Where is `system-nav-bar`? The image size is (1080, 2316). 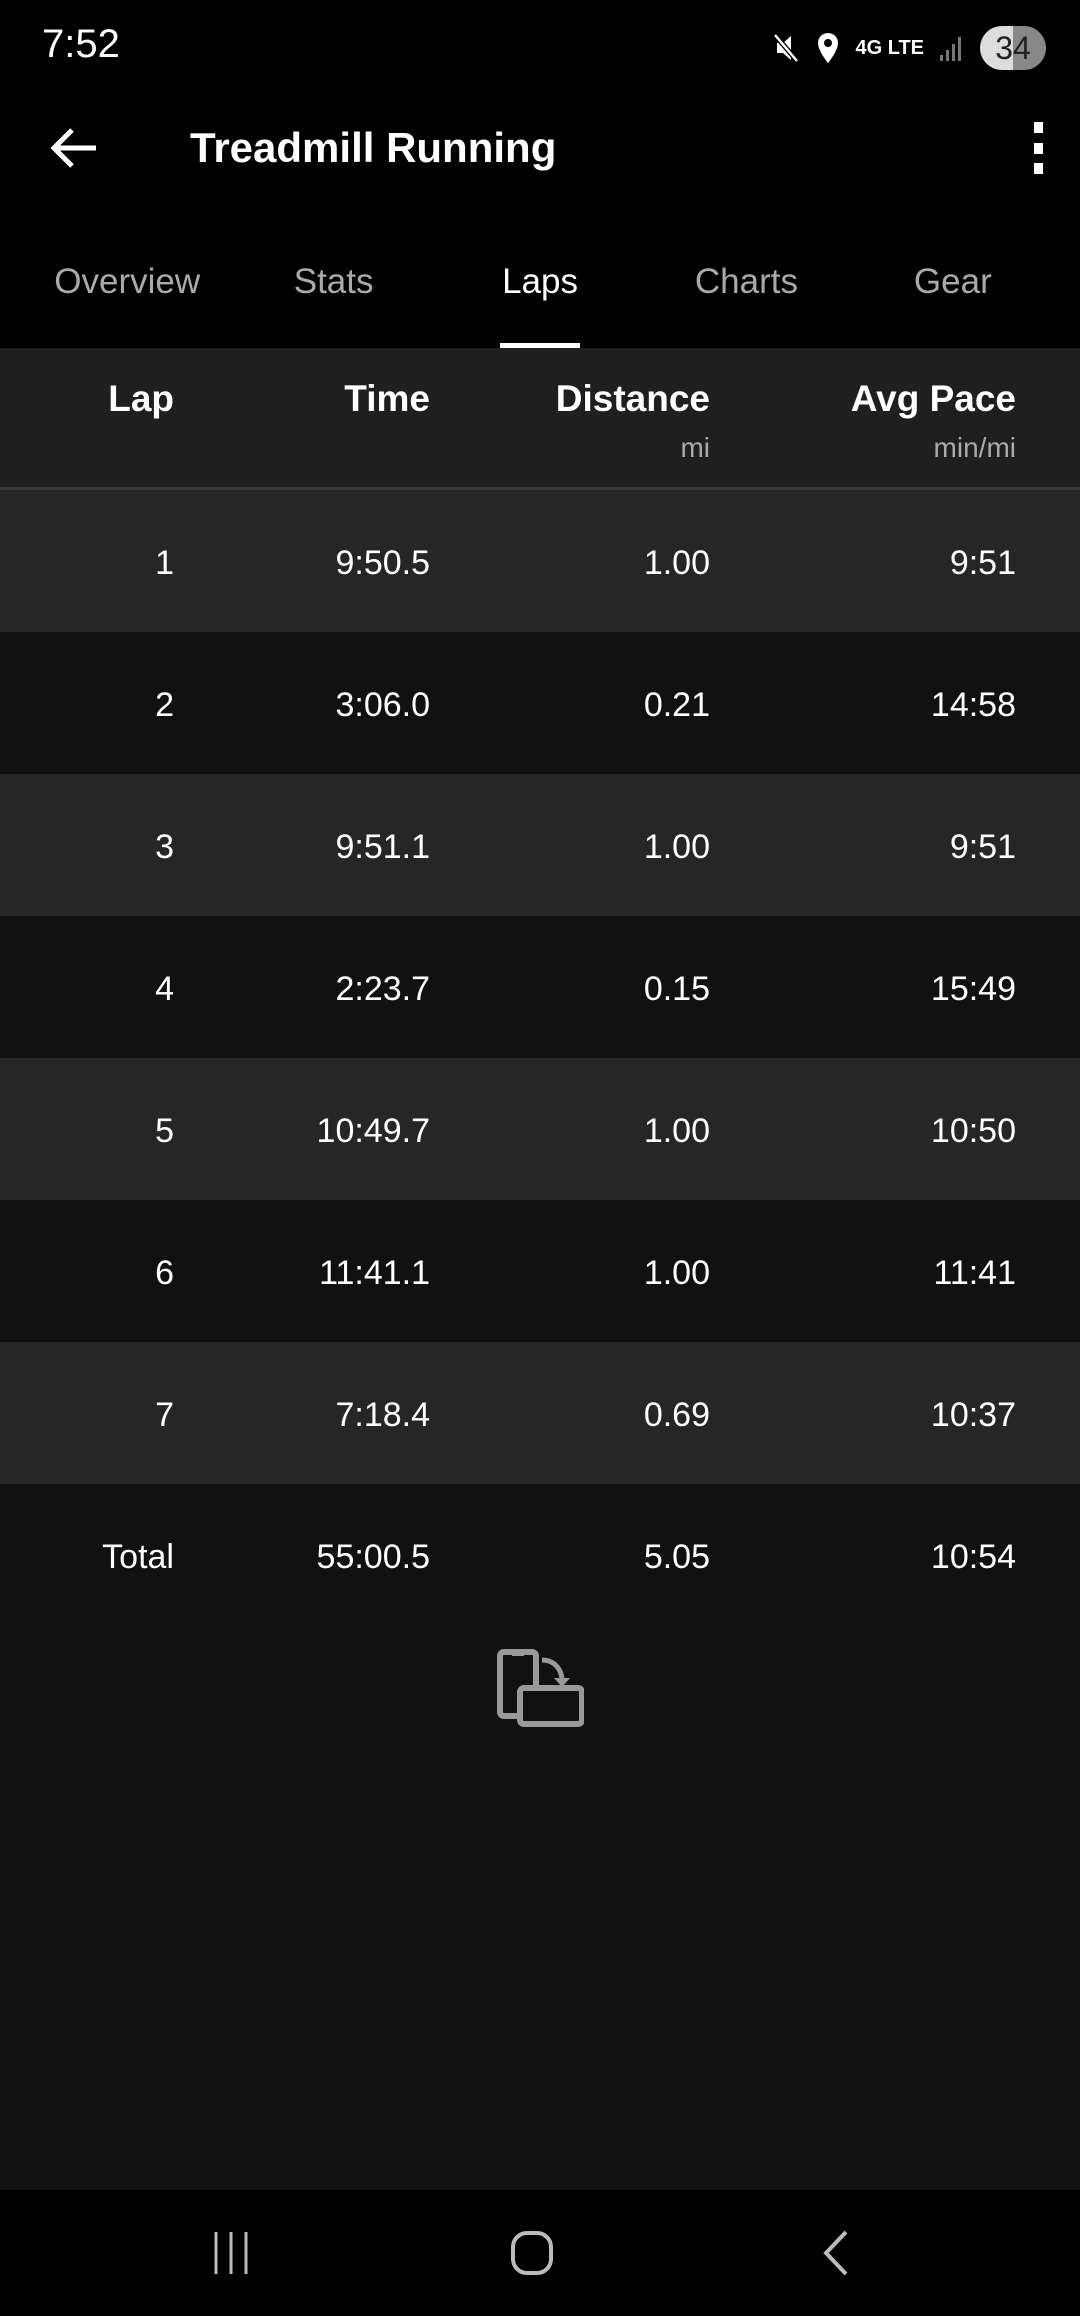
system-nav-bar is located at coordinates (540, 2253).